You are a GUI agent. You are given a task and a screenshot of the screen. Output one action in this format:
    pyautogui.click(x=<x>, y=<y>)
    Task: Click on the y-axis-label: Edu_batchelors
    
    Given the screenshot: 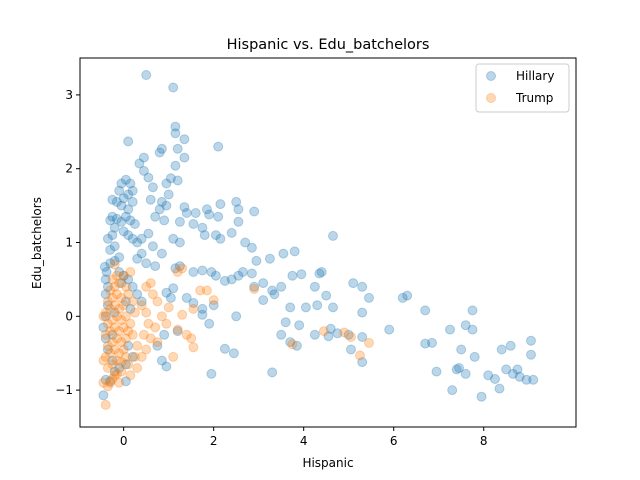 What is the action you would take?
    pyautogui.click(x=37, y=243)
    